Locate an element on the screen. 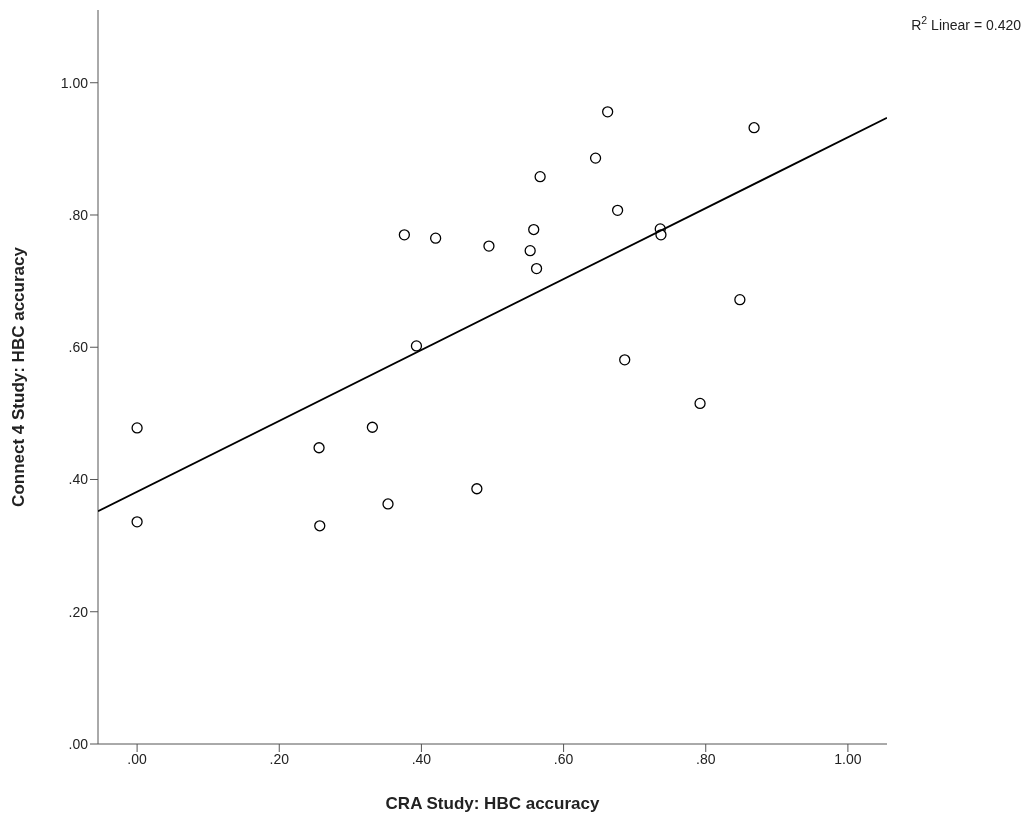 This screenshot has height=821, width=1033. x-tick-label: .20 is located at coordinates (279, 758).